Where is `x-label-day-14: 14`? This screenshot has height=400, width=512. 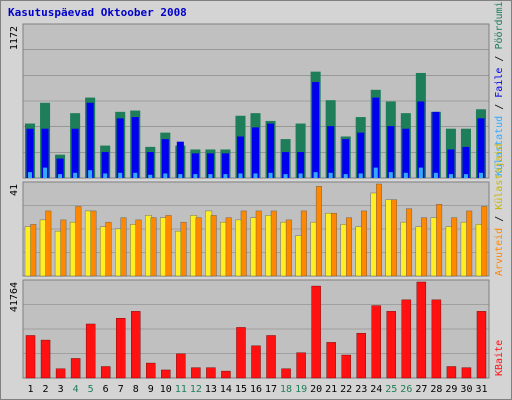 x-label-day-14: 14 is located at coordinates (226, 389).